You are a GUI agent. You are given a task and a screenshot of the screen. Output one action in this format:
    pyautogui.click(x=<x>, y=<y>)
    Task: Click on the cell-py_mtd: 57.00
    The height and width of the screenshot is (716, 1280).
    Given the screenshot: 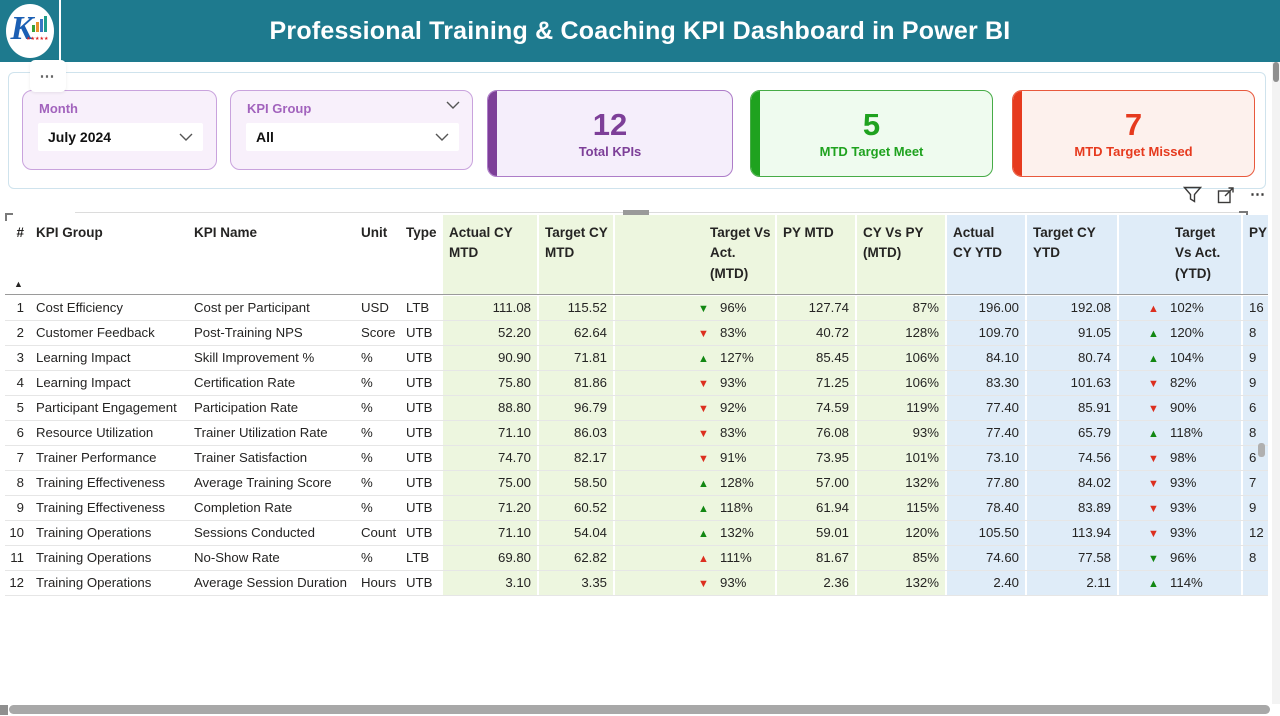 What is the action you would take?
    pyautogui.click(x=817, y=483)
    